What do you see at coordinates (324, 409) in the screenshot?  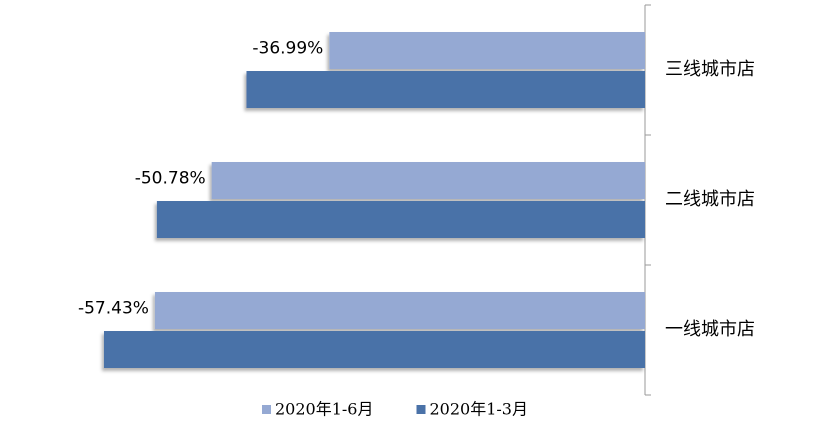 I see `legend-label: 2020年1-6月` at bounding box center [324, 409].